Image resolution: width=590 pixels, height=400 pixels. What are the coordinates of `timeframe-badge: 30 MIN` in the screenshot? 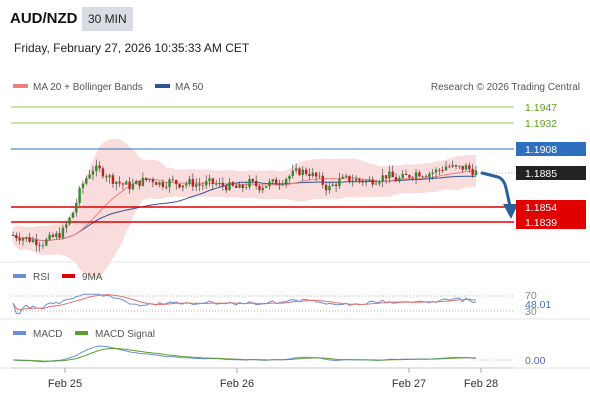 It's located at (107, 19).